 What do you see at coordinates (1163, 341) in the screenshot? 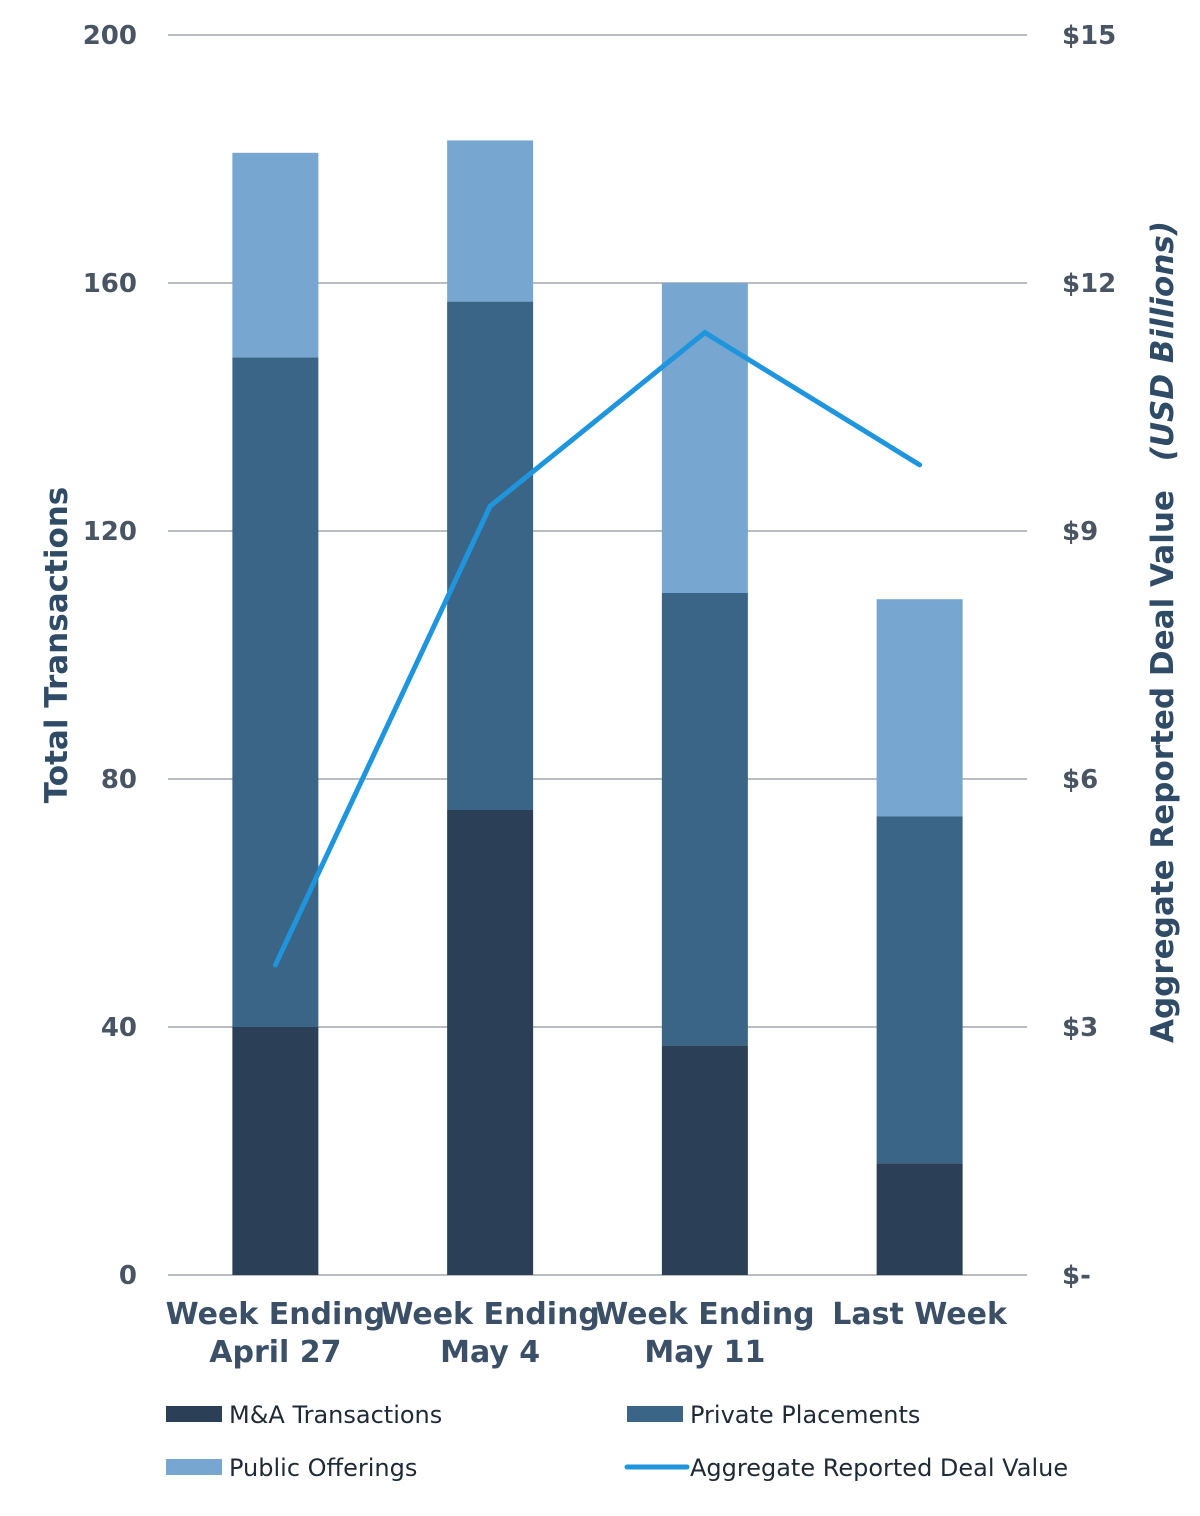
I see `right-axis-title-unit: (USD Billions)` at bounding box center [1163, 341].